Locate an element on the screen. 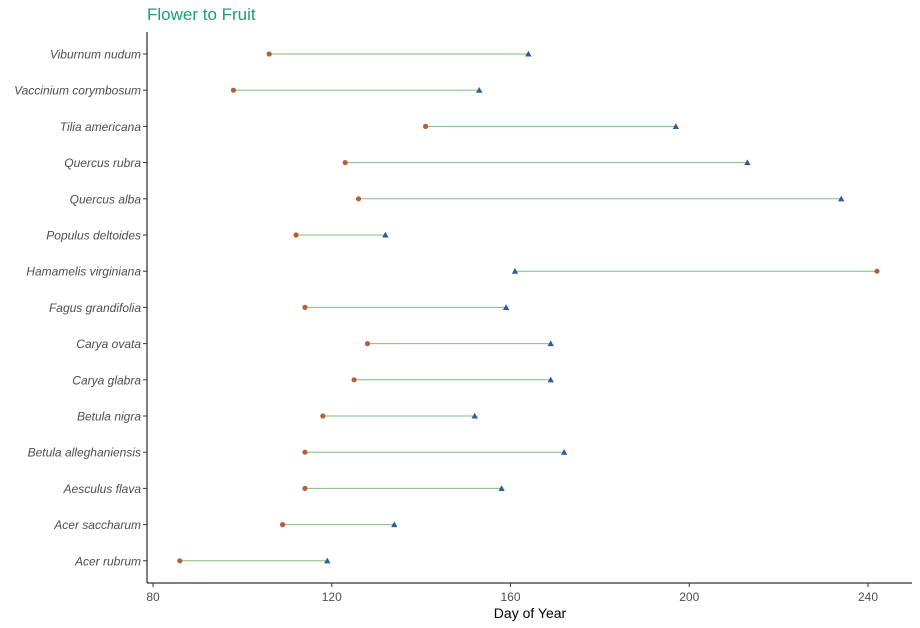 The image size is (920, 628). category-label: Quercus rubra is located at coordinates (102, 163).